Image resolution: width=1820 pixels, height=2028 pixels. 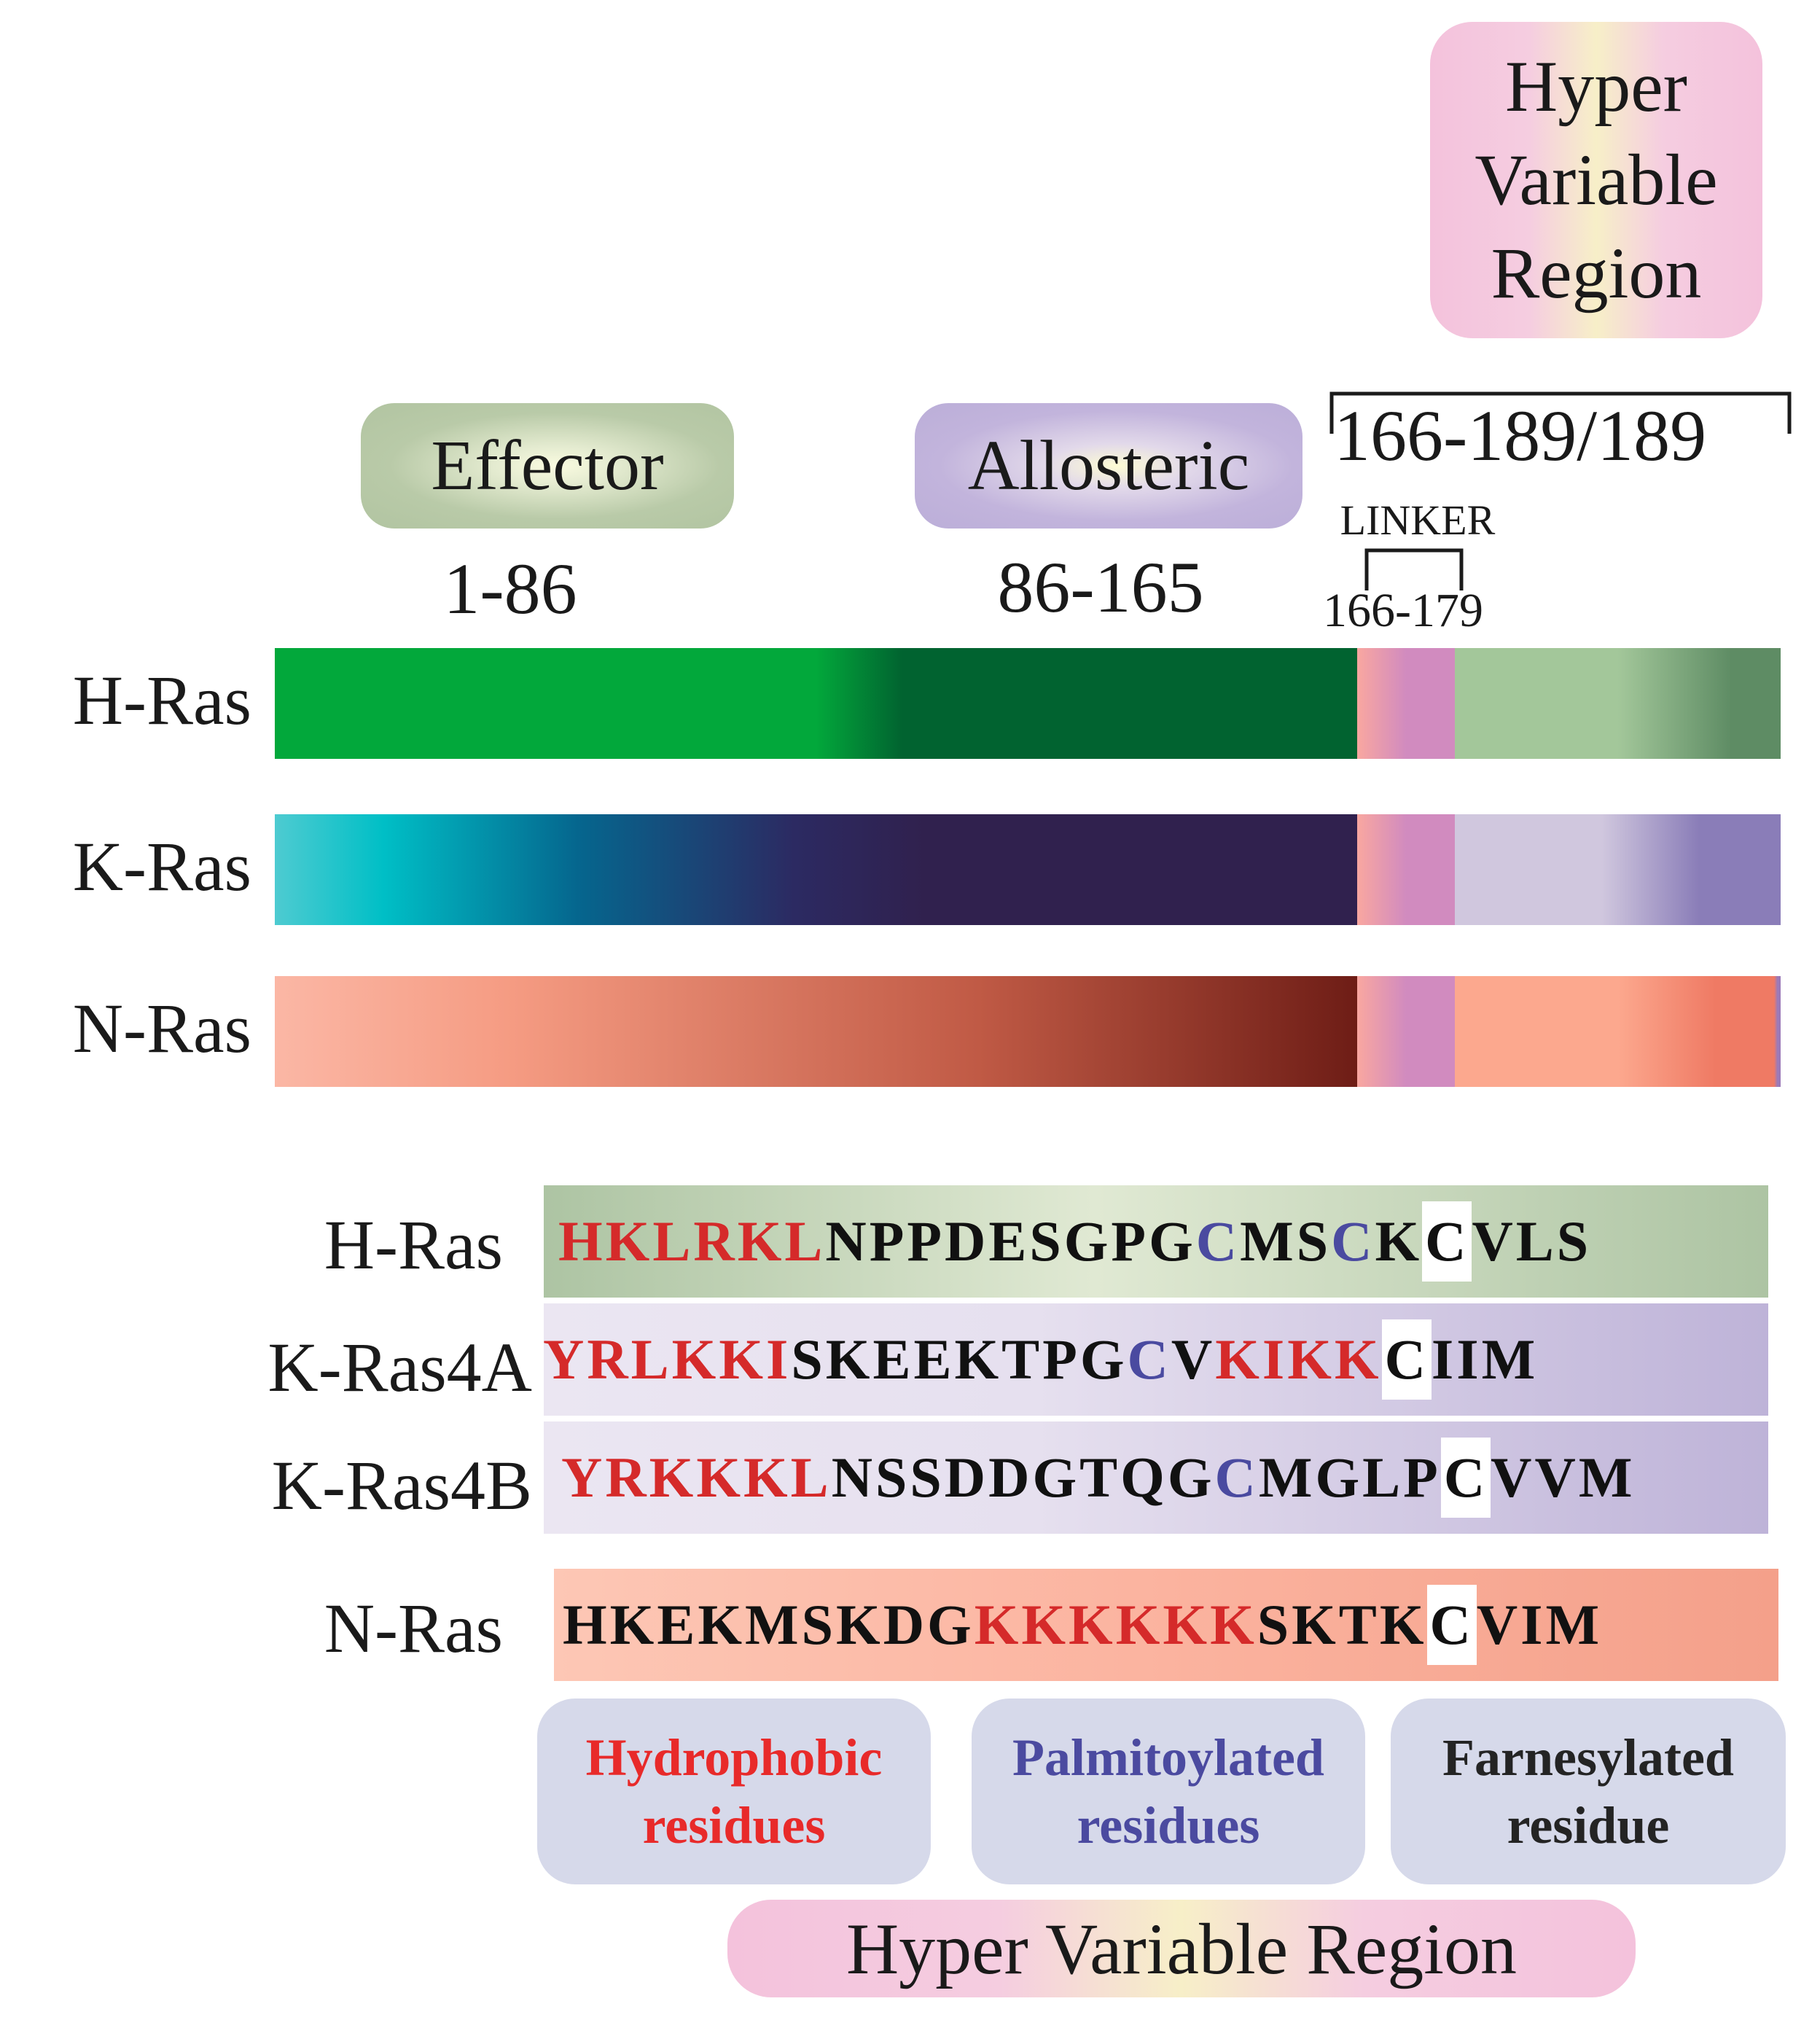 What do you see at coordinates (161, 1028) in the screenshot?
I see `bar-label-n-ras: N-Ras` at bounding box center [161, 1028].